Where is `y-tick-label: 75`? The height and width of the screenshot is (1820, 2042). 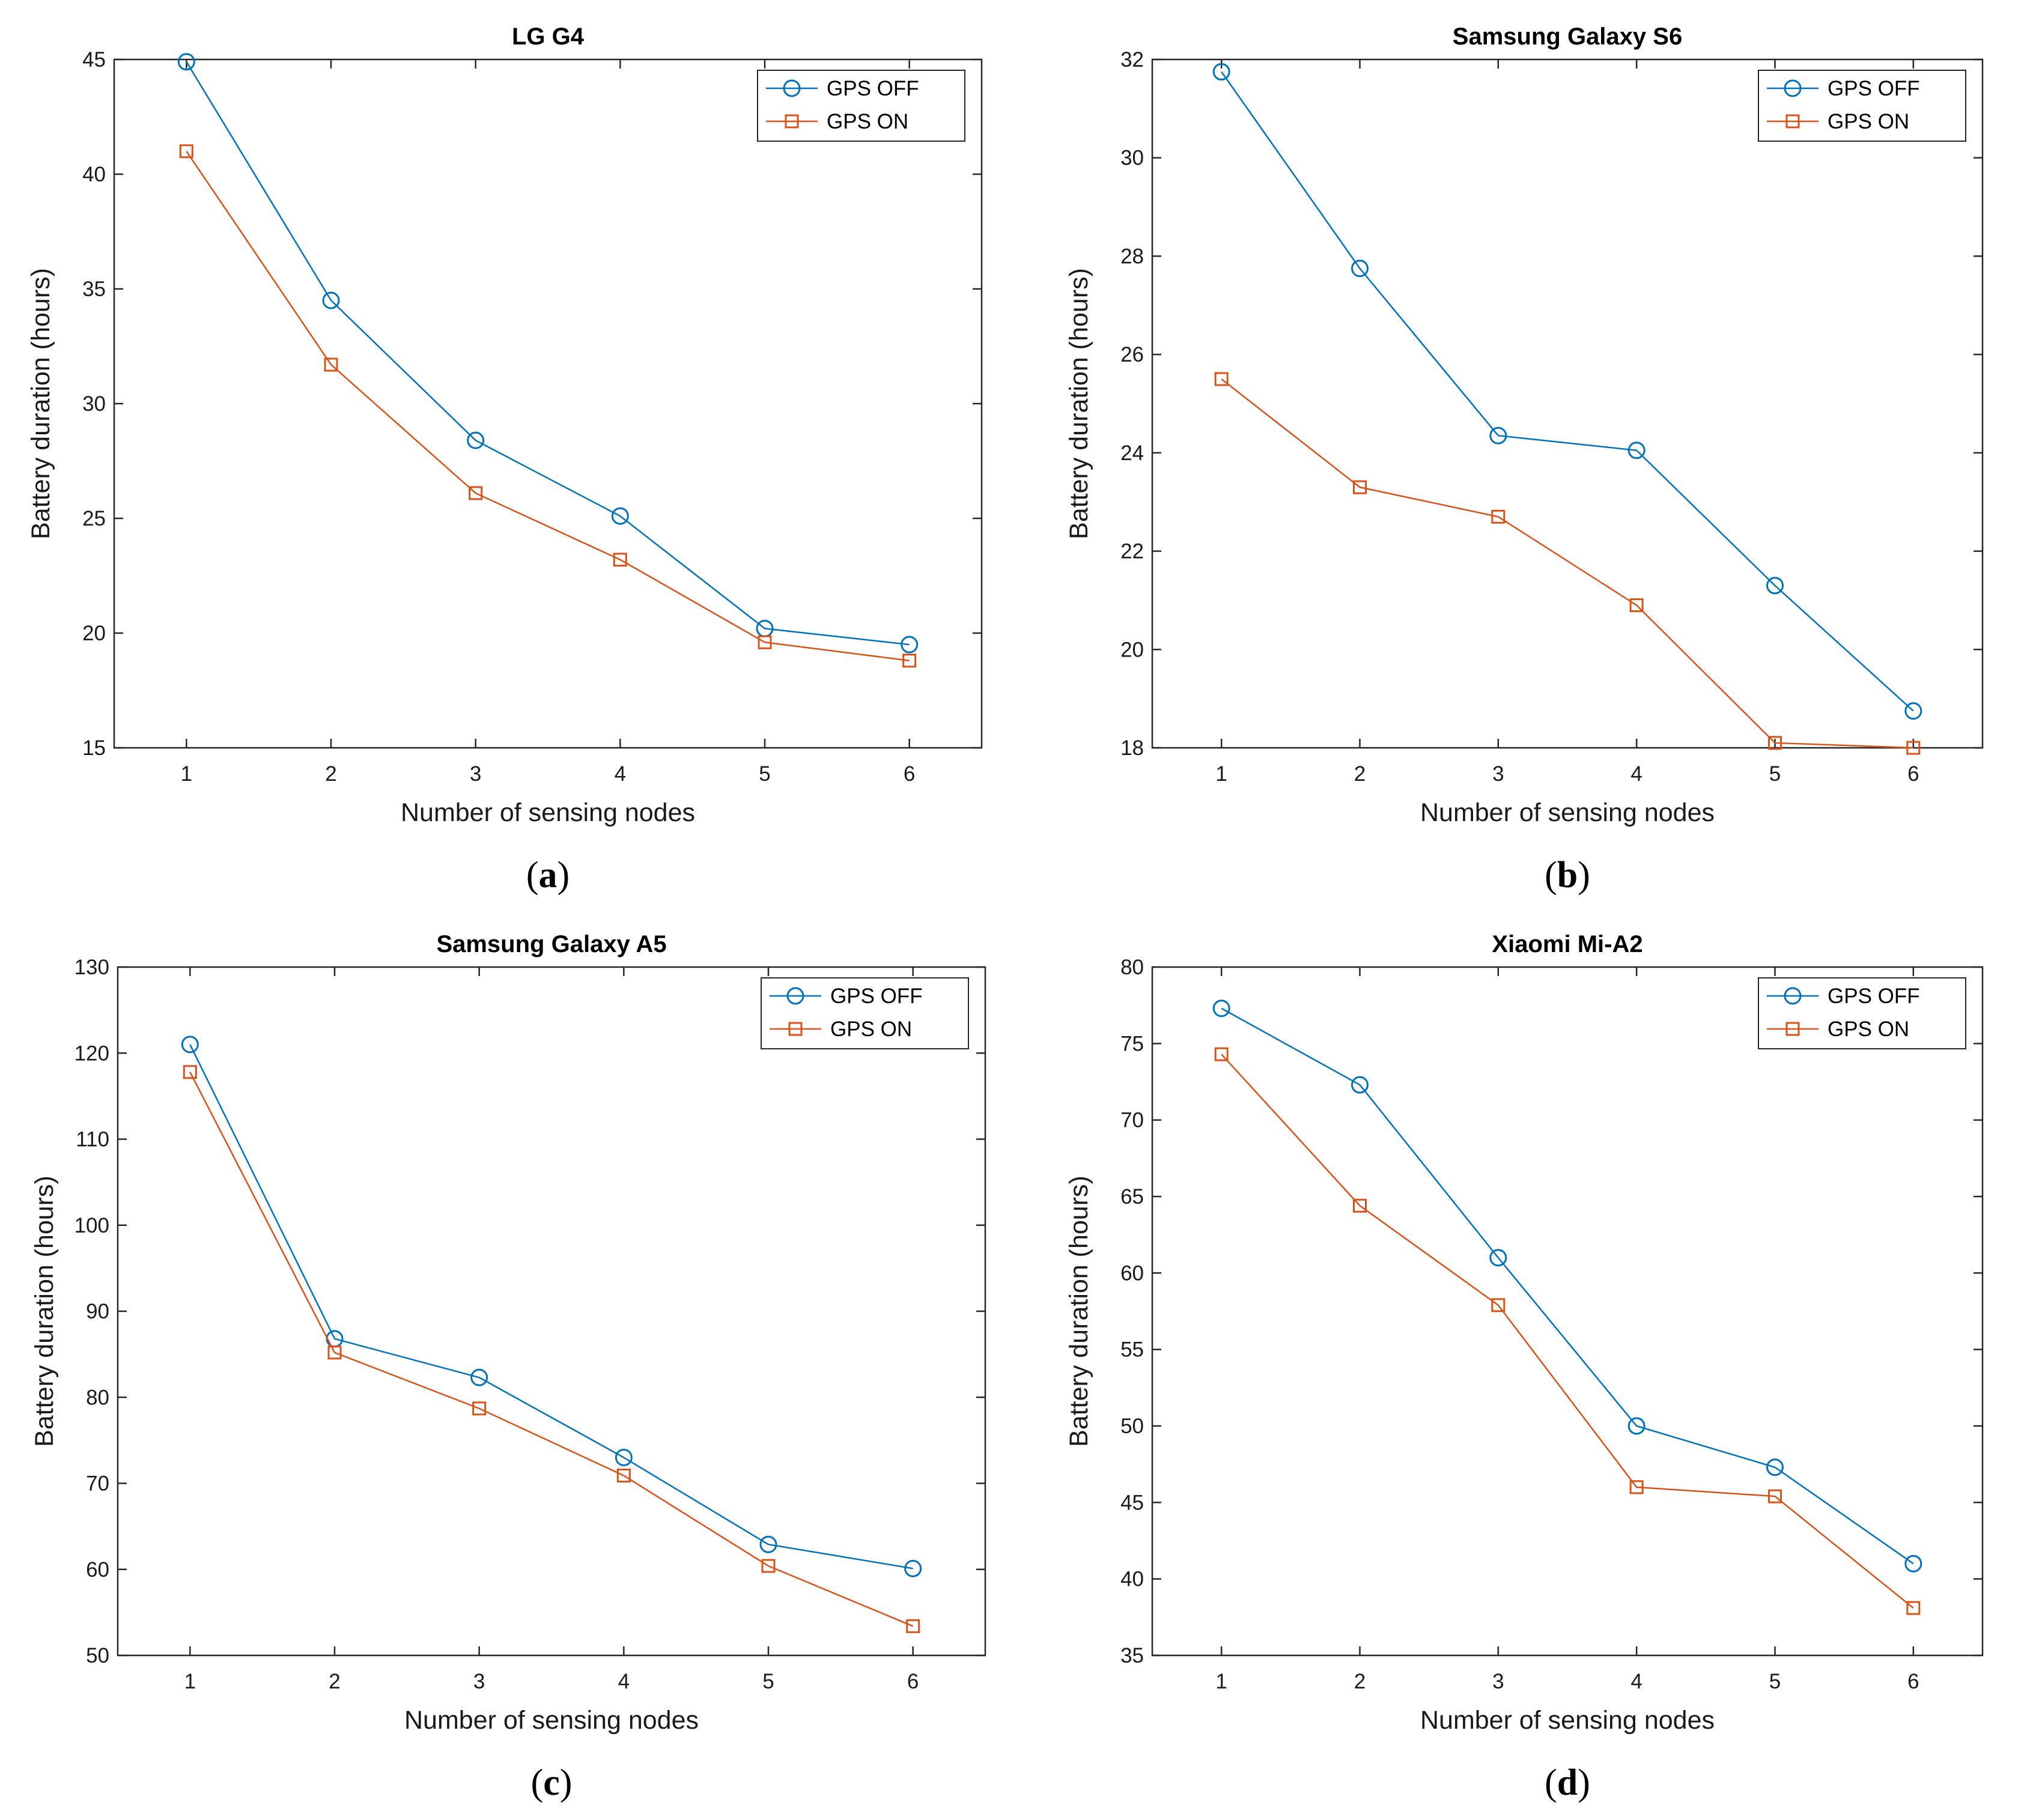 y-tick-label: 75 is located at coordinates (1132, 1044).